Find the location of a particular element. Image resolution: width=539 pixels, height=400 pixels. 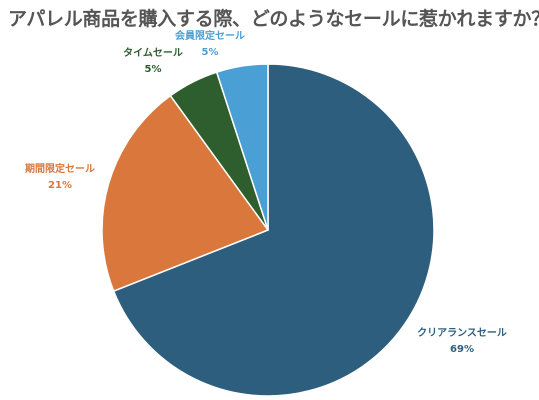

slice-label-member: 会員限定セール is located at coordinates (210, 35).